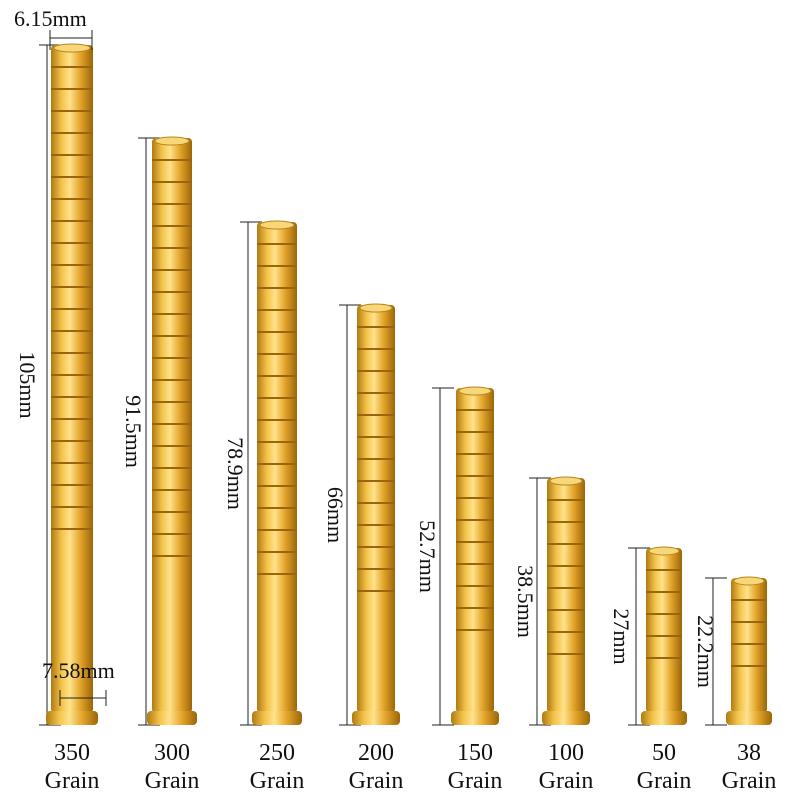 This screenshot has height=800, width=800. What do you see at coordinates (335, 515) in the screenshot?
I see `length-label: 66mm` at bounding box center [335, 515].